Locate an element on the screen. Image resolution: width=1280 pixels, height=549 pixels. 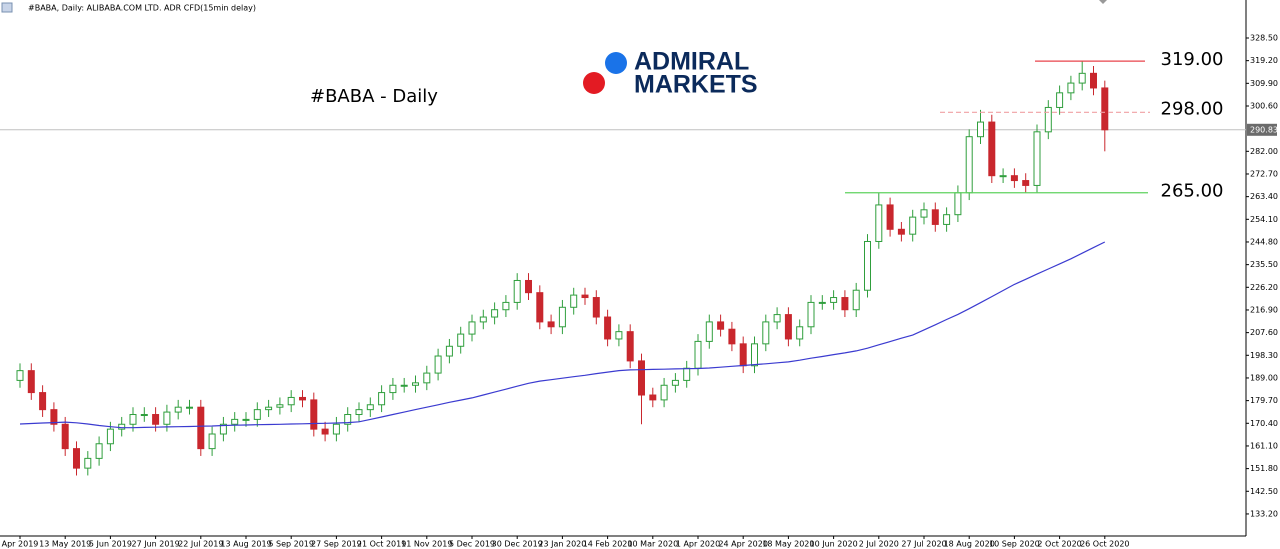
x-tick-label: 24 Apr 2020 is located at coordinates (742, 544).